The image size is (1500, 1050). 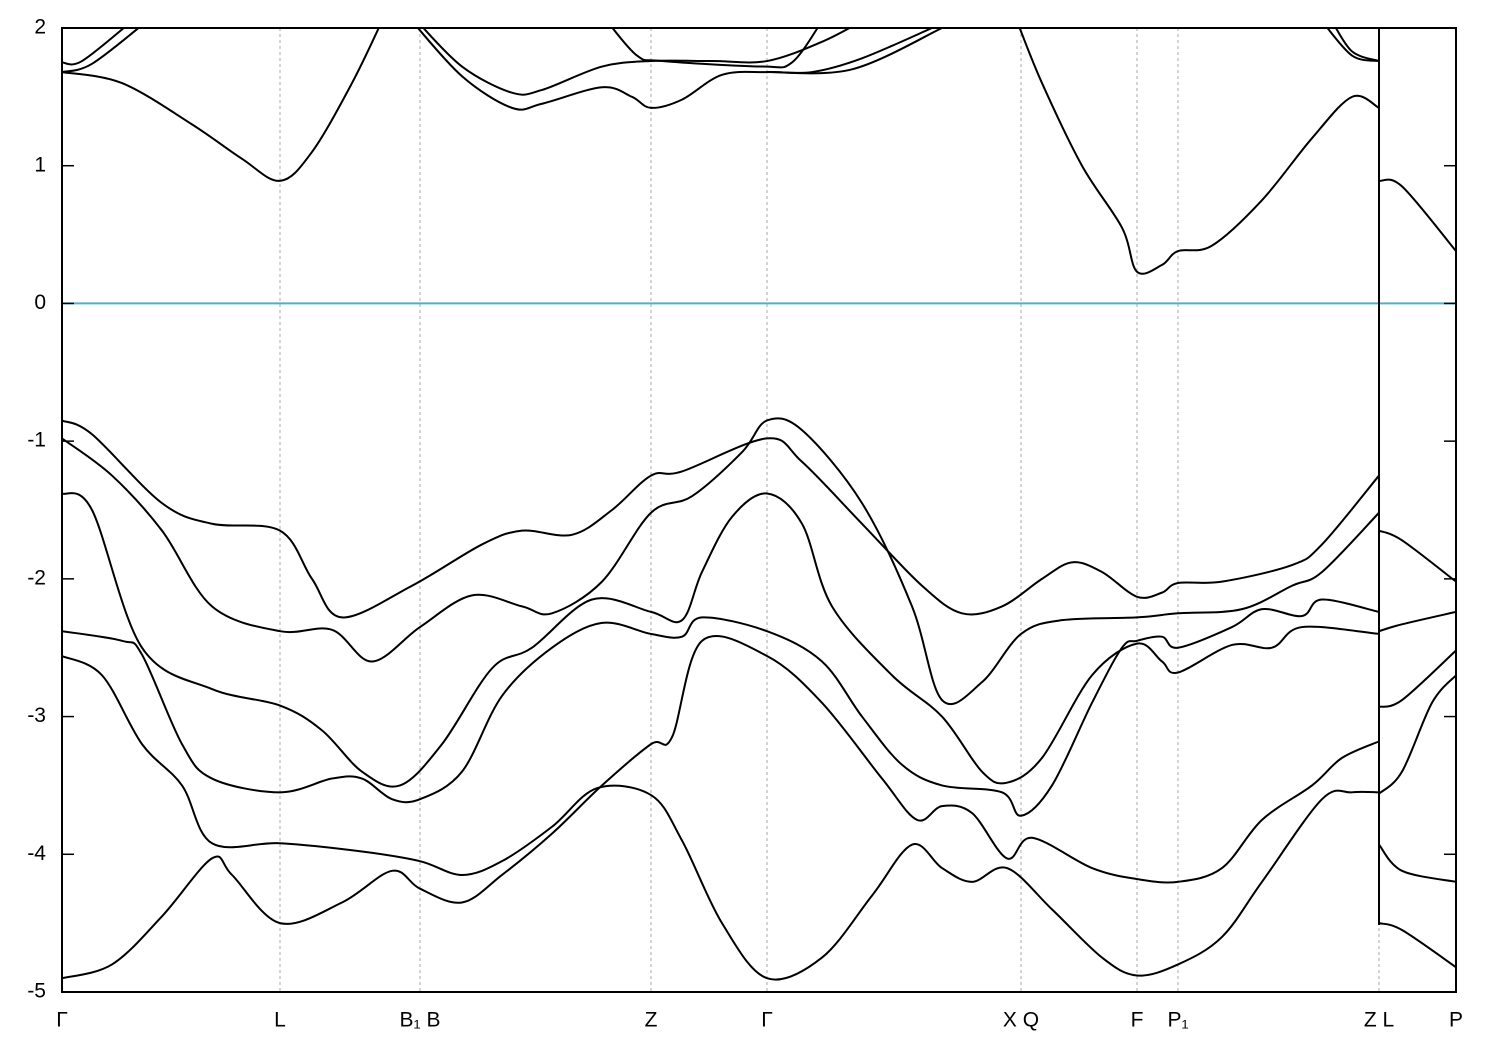 What do you see at coordinates (1456, 1020) in the screenshot?
I see `x-tick-label: P` at bounding box center [1456, 1020].